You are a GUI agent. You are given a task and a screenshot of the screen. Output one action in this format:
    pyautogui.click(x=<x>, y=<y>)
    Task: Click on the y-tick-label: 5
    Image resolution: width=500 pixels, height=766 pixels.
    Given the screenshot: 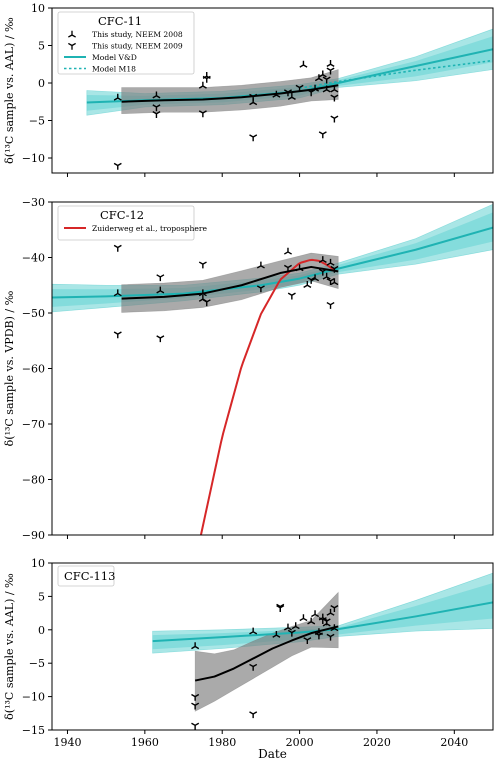 What is the action you would take?
    pyautogui.click(x=41, y=596)
    